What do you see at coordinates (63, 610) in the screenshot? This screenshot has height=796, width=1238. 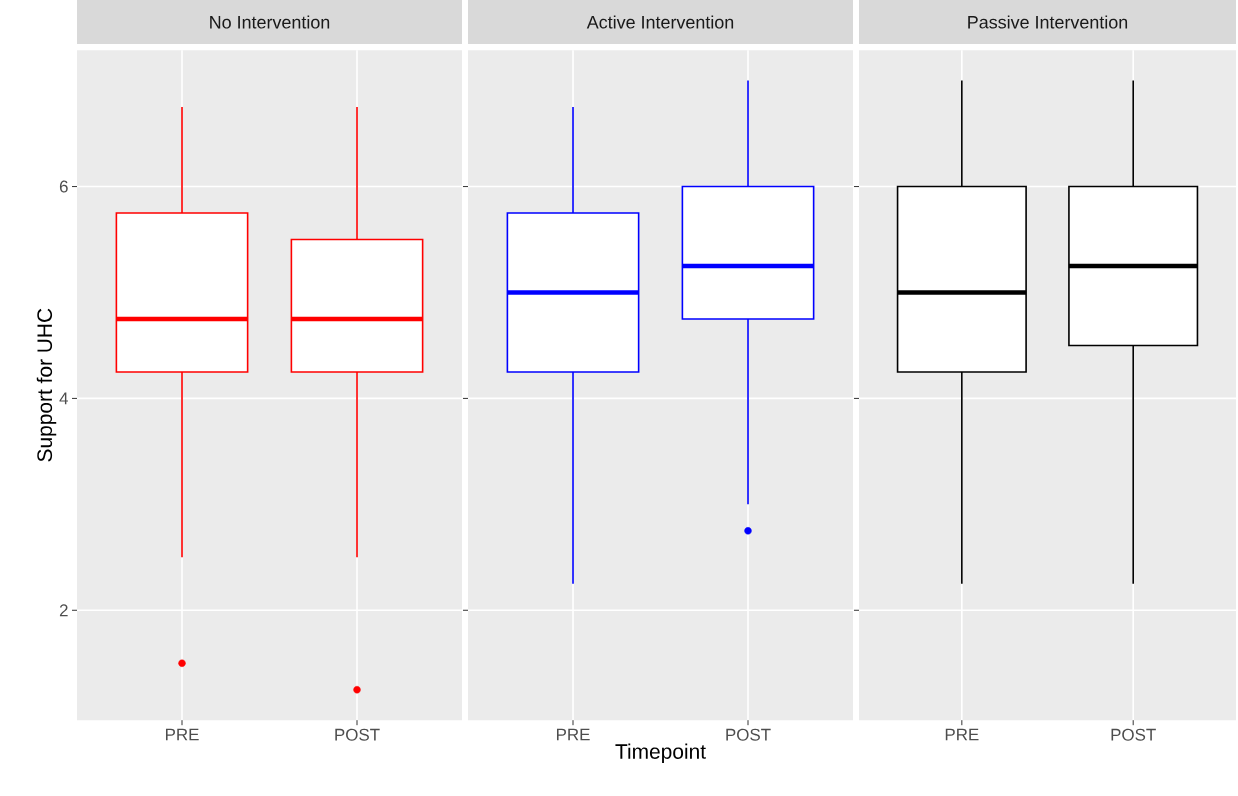 I see `y-tick-label: 2` at bounding box center [63, 610].